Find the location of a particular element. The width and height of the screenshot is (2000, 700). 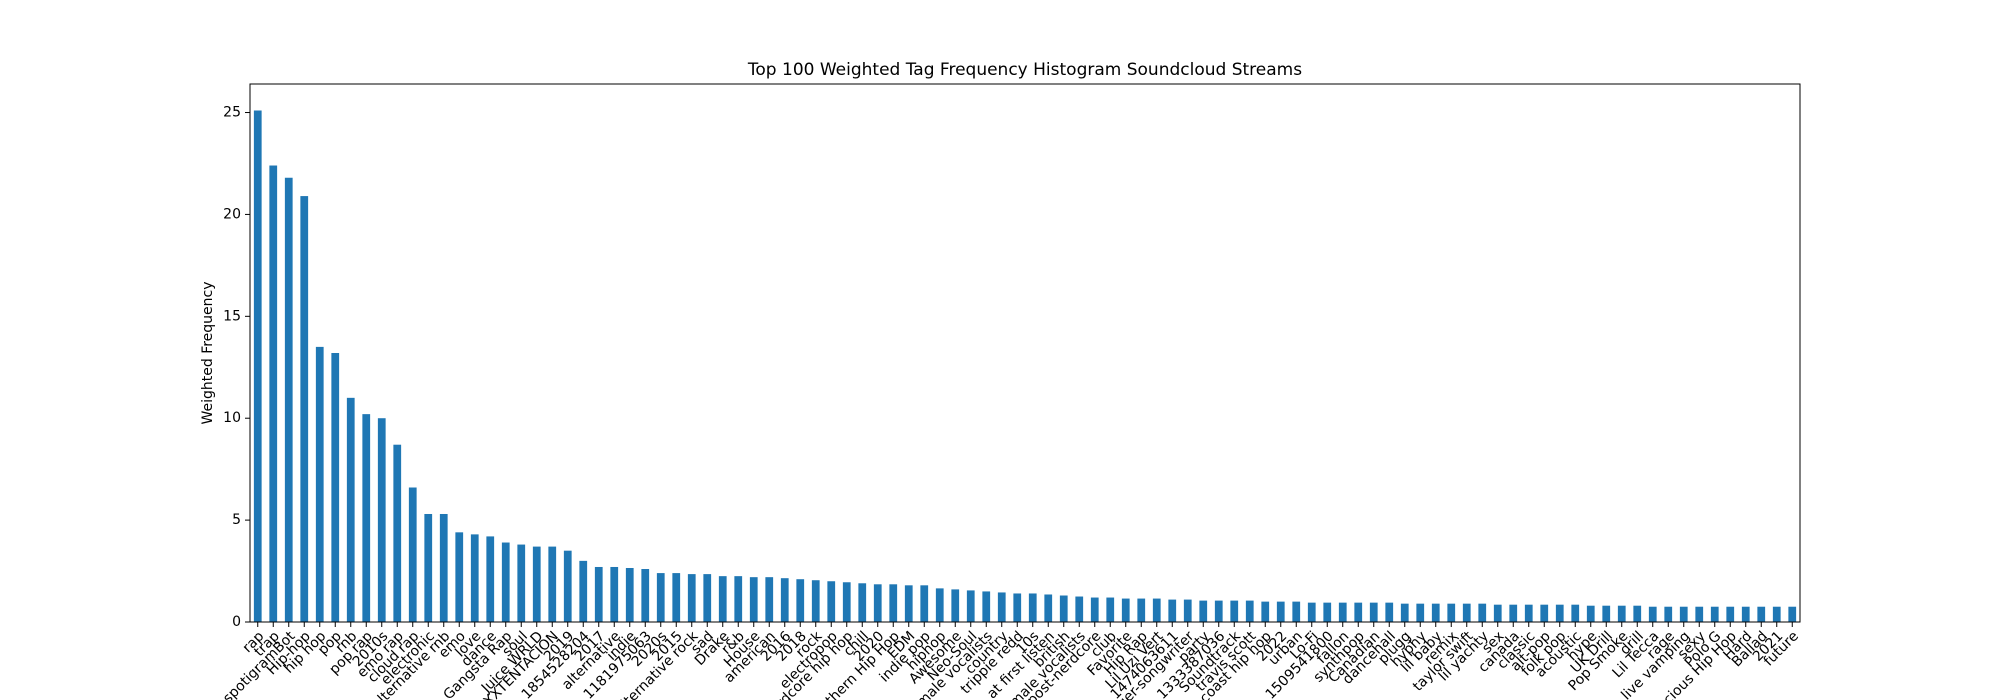

y-tick-label: 25 is located at coordinates (232, 113).